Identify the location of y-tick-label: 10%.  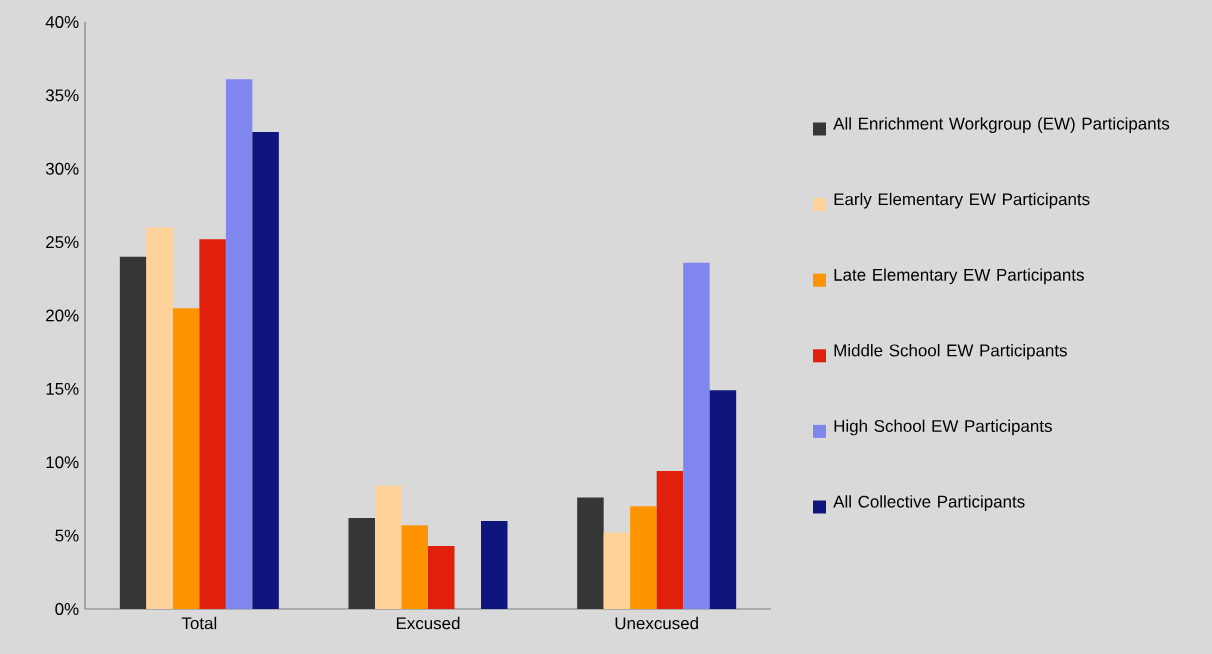
(62, 462).